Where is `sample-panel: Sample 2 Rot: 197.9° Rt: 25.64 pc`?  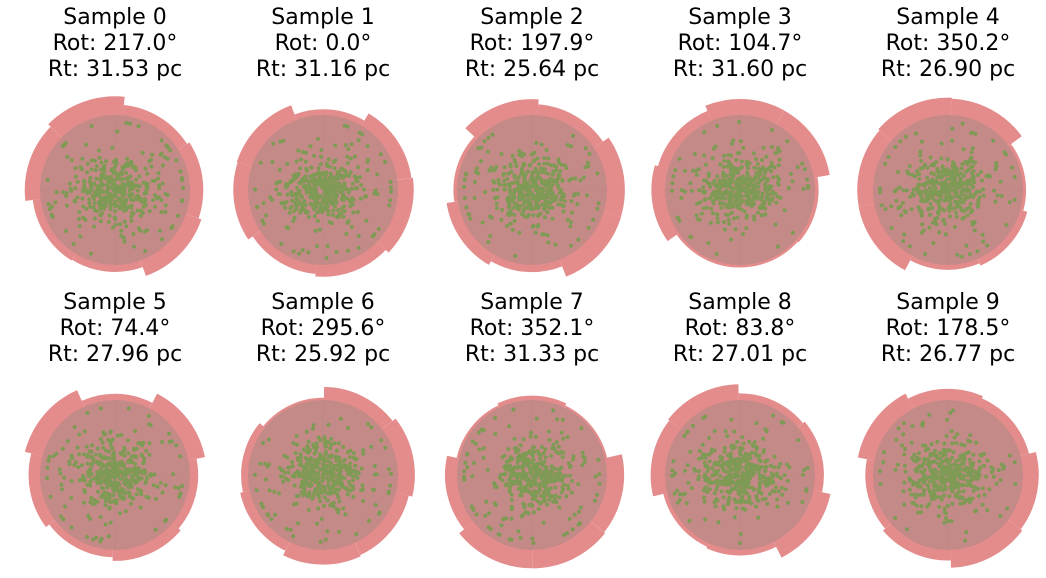
sample-panel: Sample 2 Rot: 197.9° Rt: 25.64 pc is located at coordinates (532, 142).